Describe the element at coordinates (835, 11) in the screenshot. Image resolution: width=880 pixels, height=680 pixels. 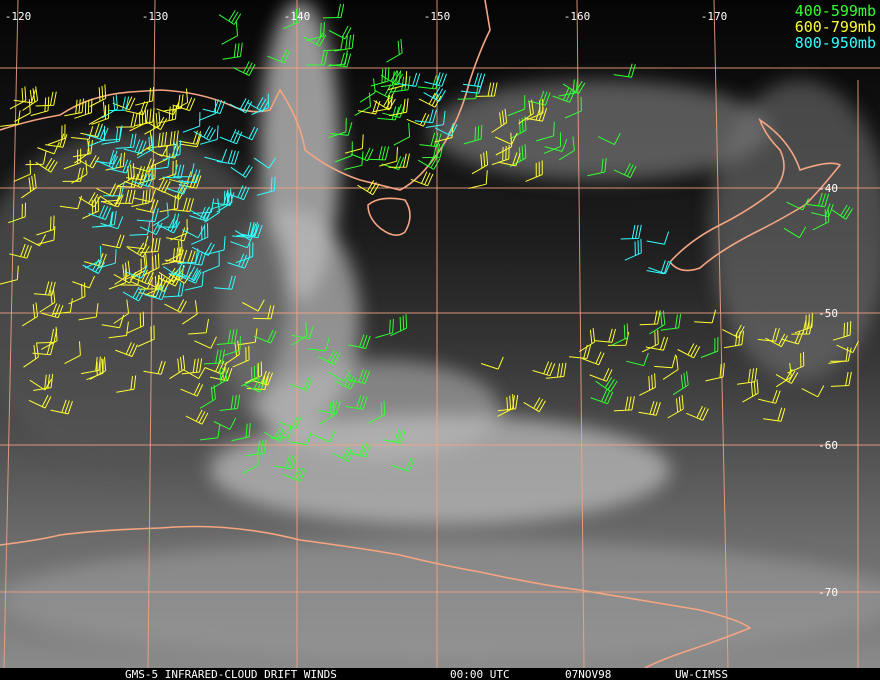
I see `legend-entry: 400-599mb` at that location.